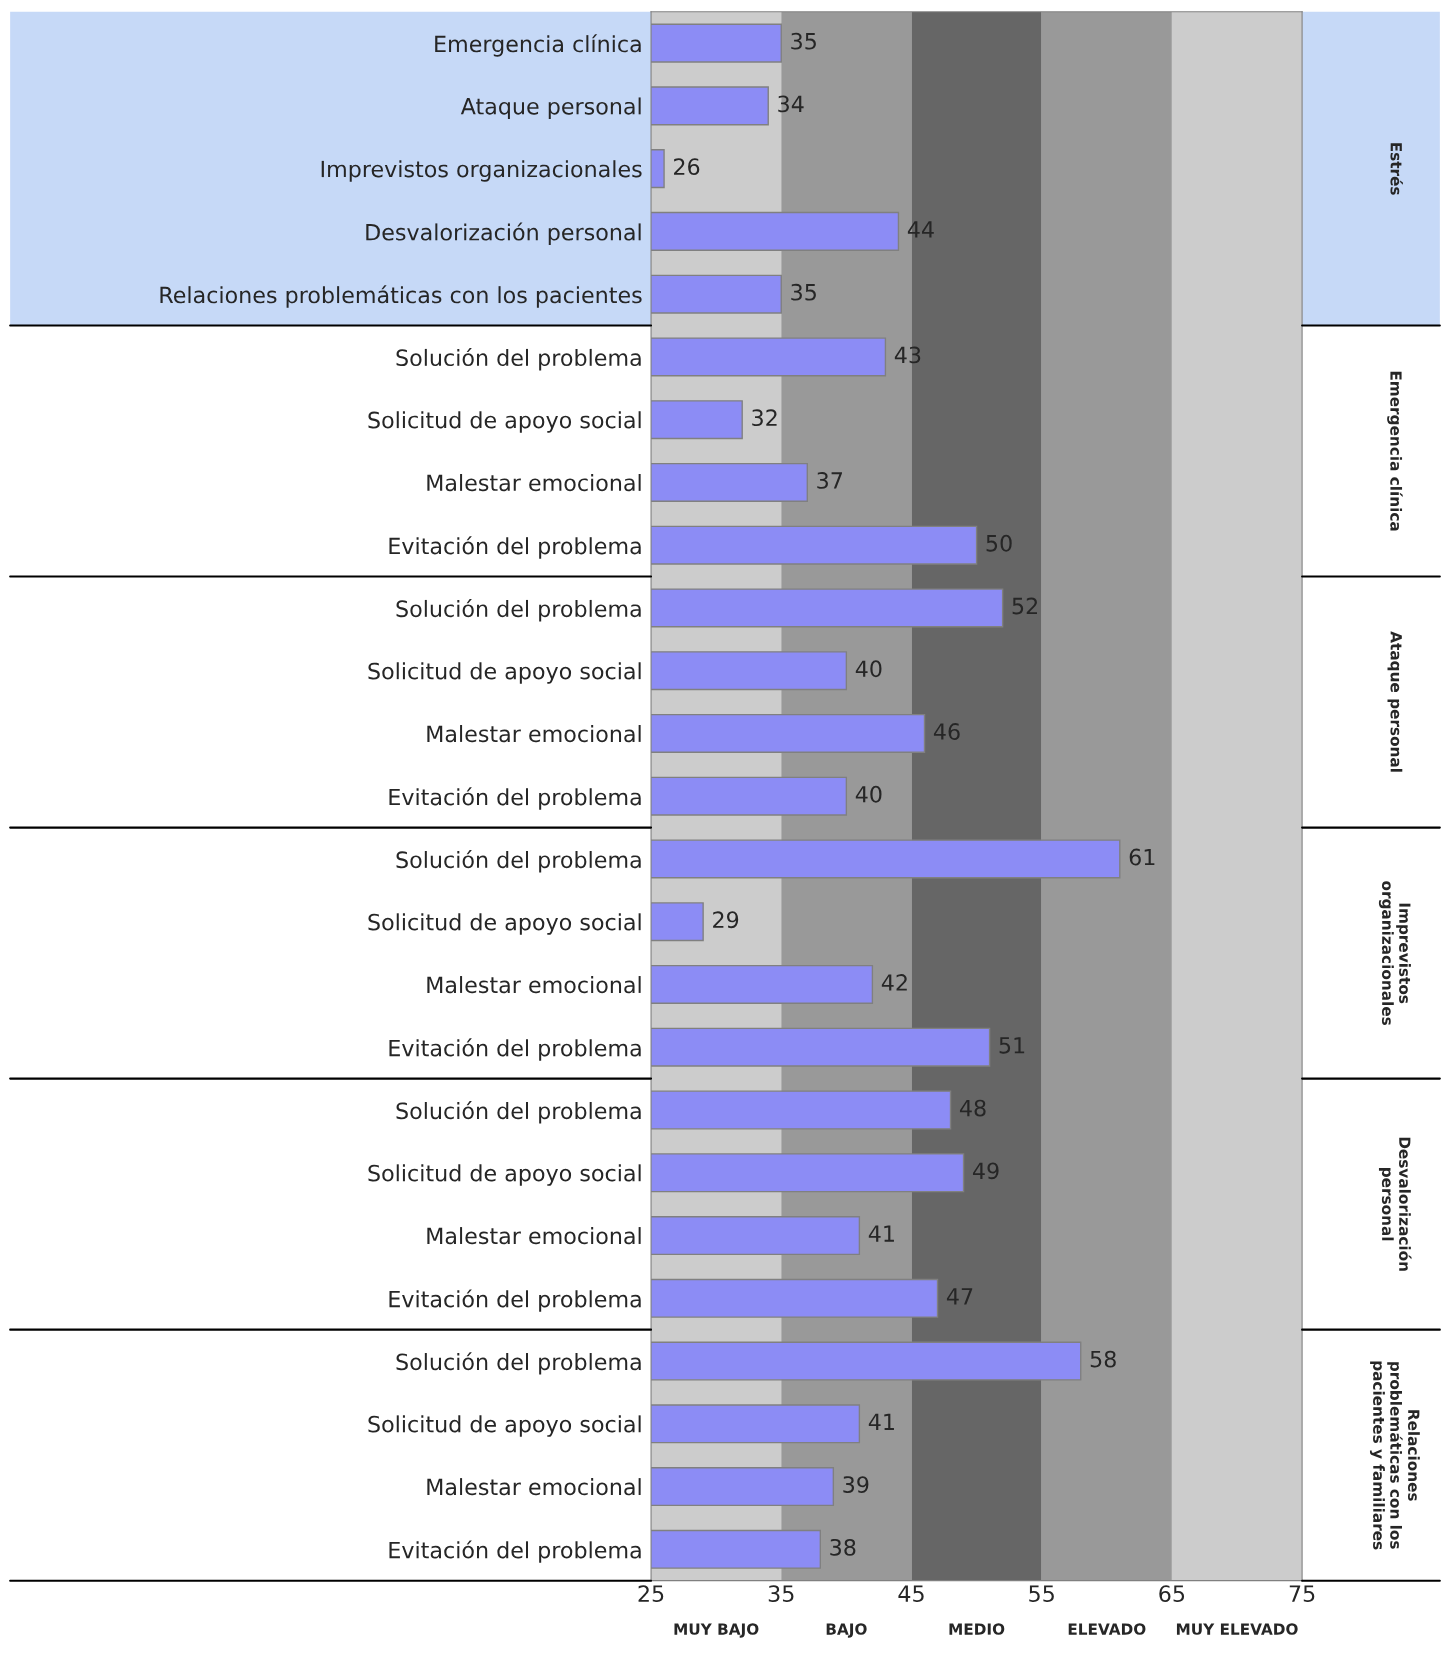 The width and height of the screenshot is (1450, 1678). I want to click on data-label: 46, so click(946, 731).